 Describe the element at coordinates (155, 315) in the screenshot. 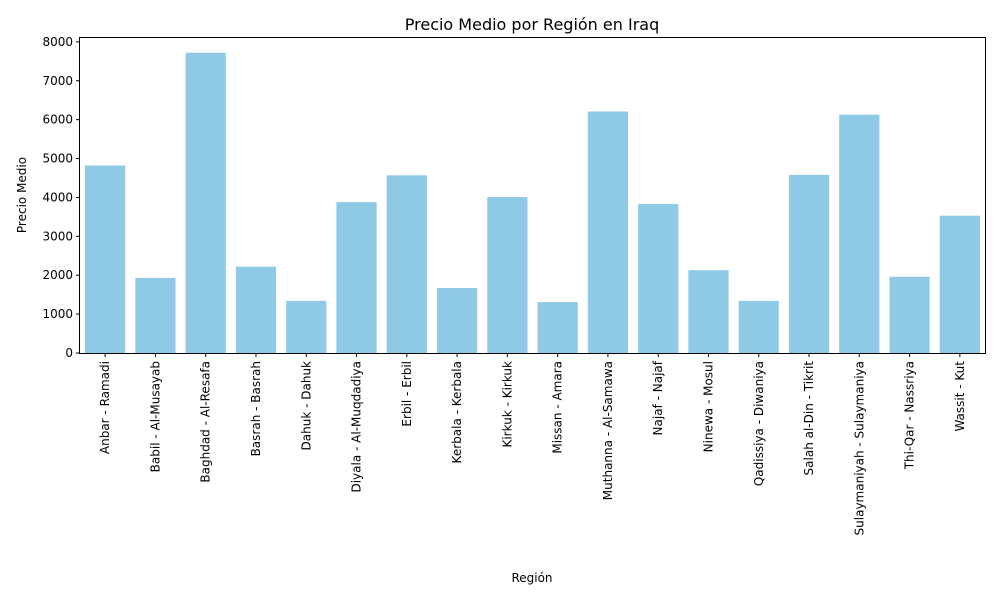

I see `bar-babil-al-musayab` at that location.